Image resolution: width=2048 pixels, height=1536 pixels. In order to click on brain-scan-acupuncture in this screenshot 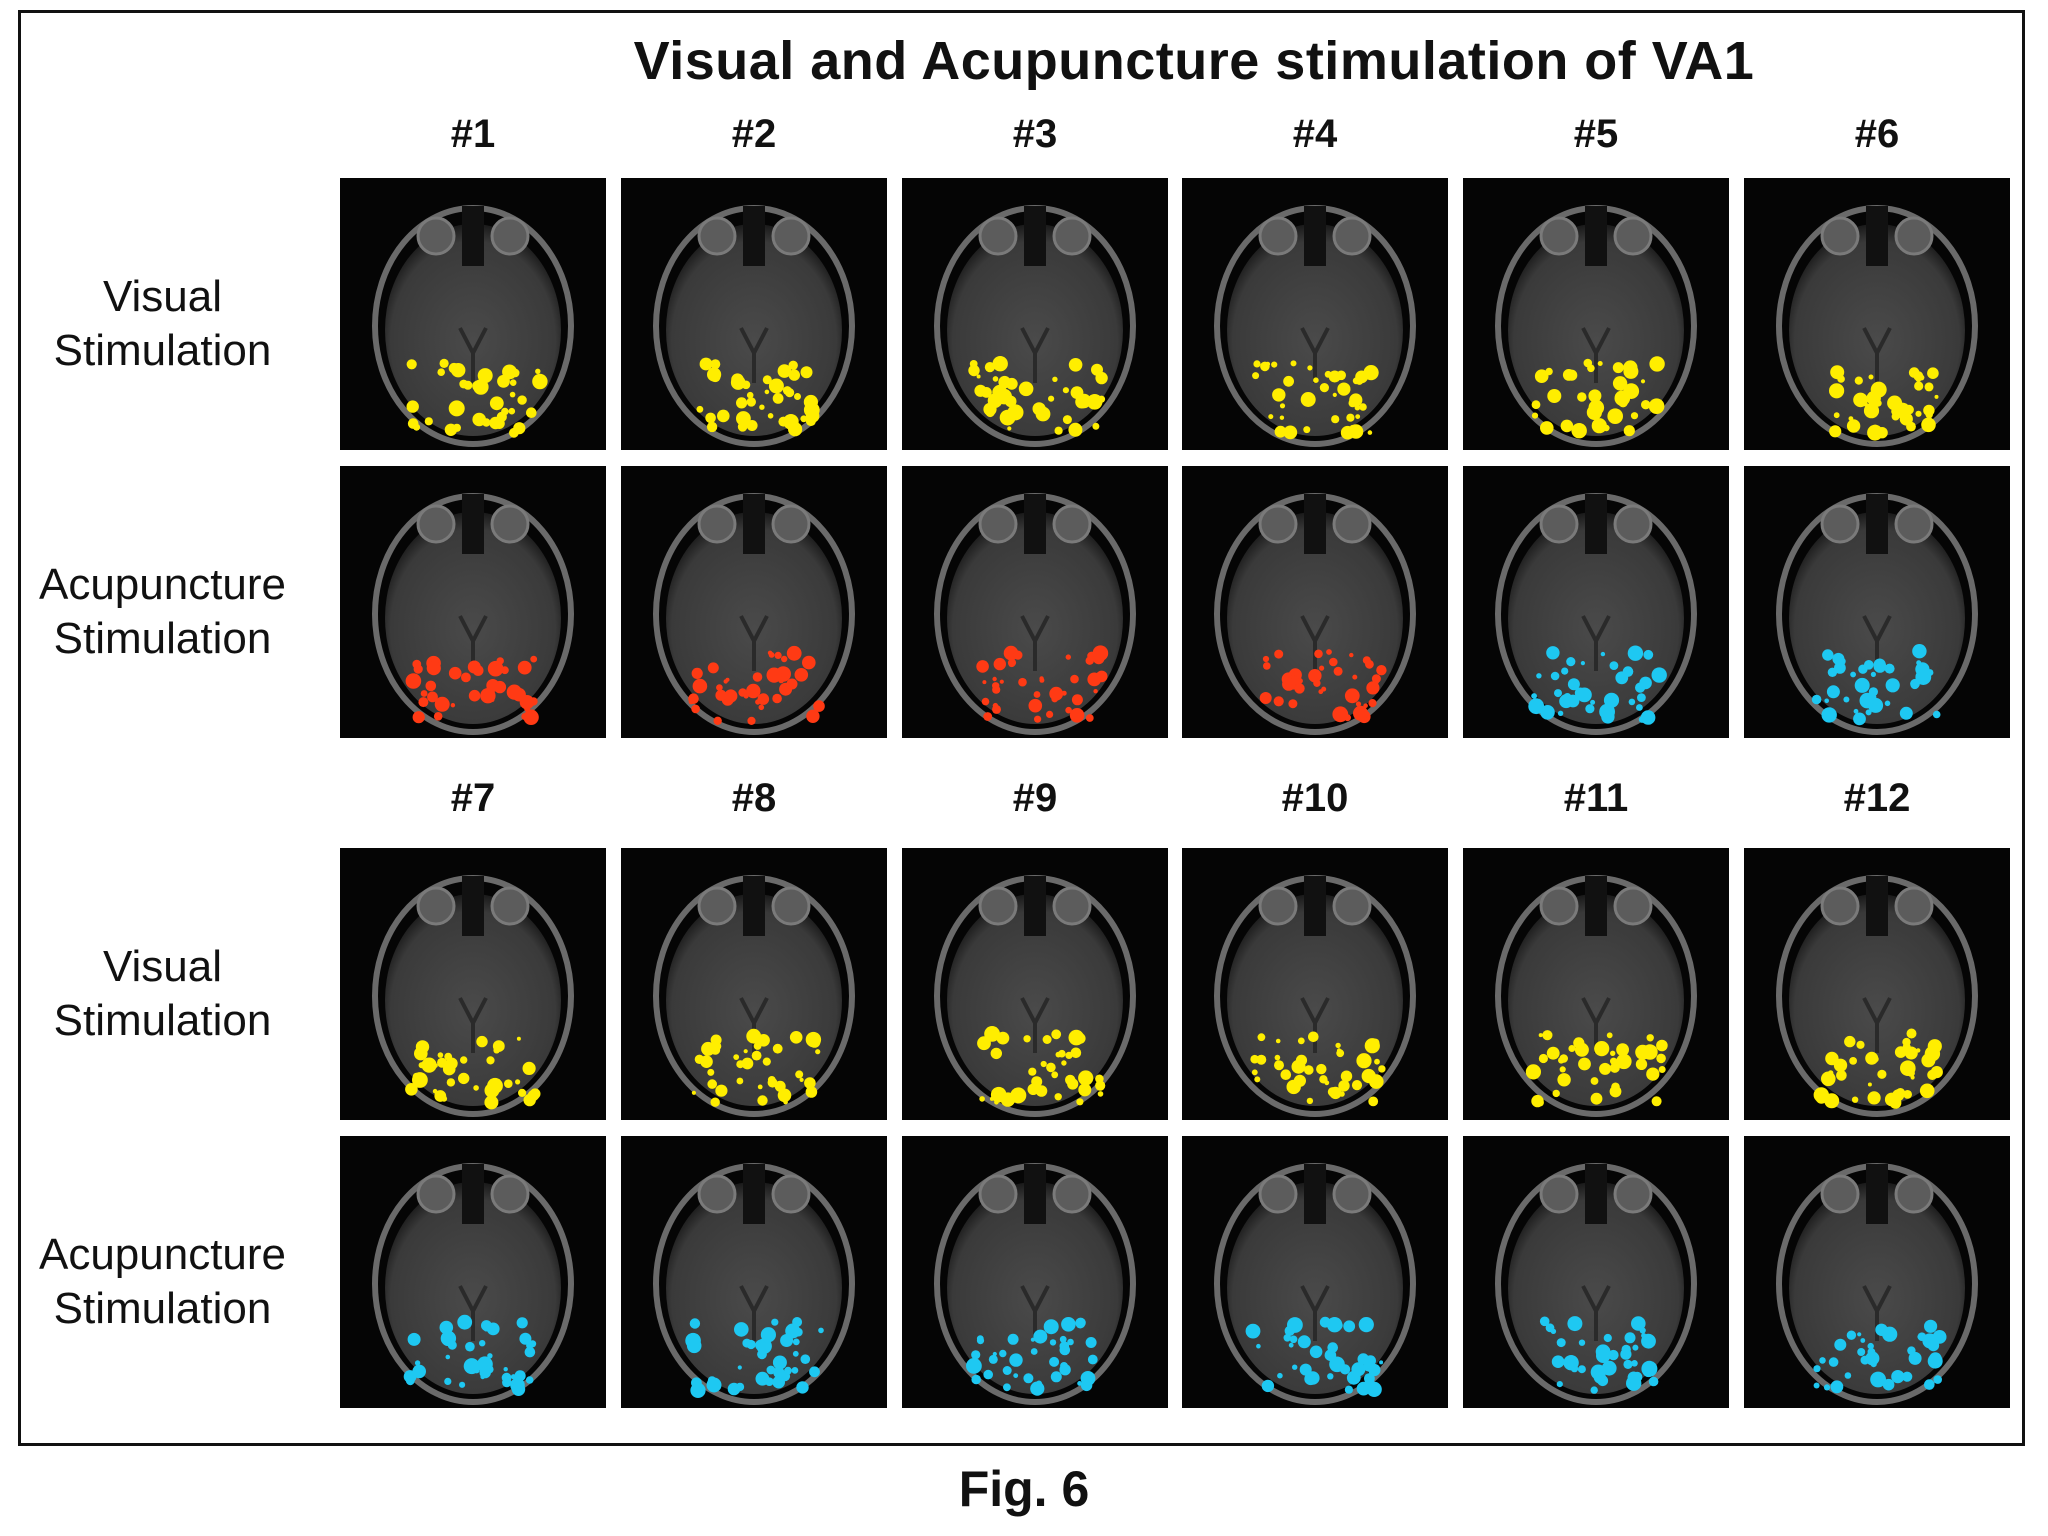, I will do `click(1035, 602)`.